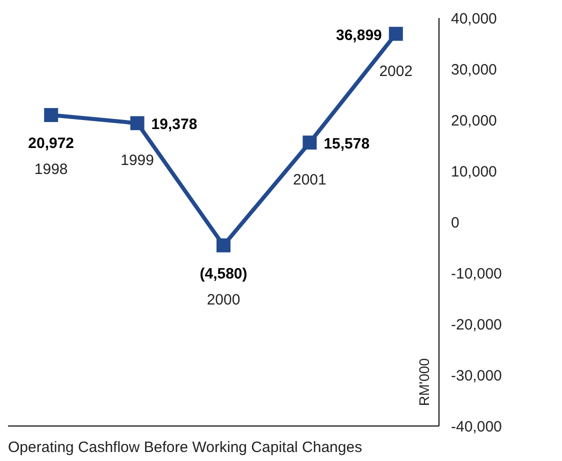 The height and width of the screenshot is (461, 562). What do you see at coordinates (474, 121) in the screenshot?
I see `y-tick-label: 20,000` at bounding box center [474, 121].